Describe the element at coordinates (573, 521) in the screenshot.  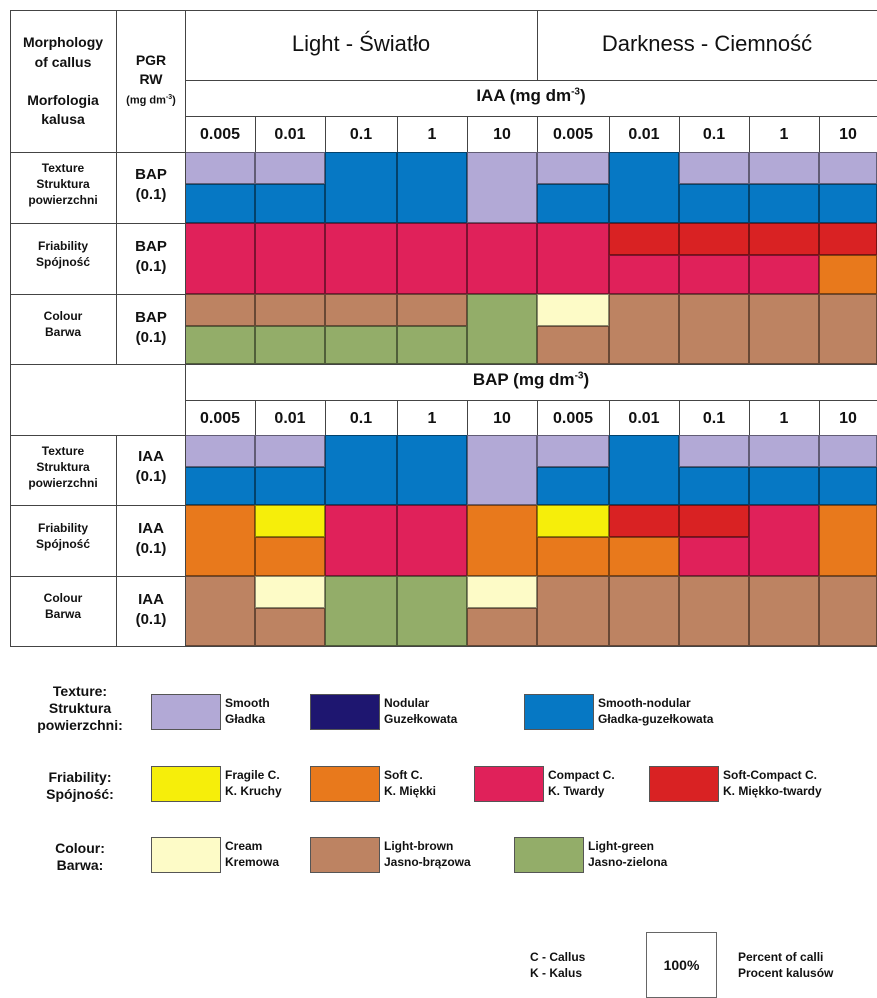
I see `data-cell-fragile` at that location.